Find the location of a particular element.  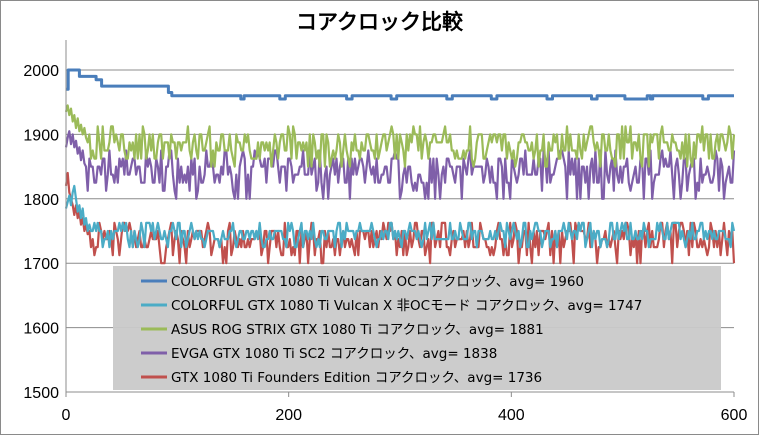

chart-title: コアクロック比較 is located at coordinates (379, 22).